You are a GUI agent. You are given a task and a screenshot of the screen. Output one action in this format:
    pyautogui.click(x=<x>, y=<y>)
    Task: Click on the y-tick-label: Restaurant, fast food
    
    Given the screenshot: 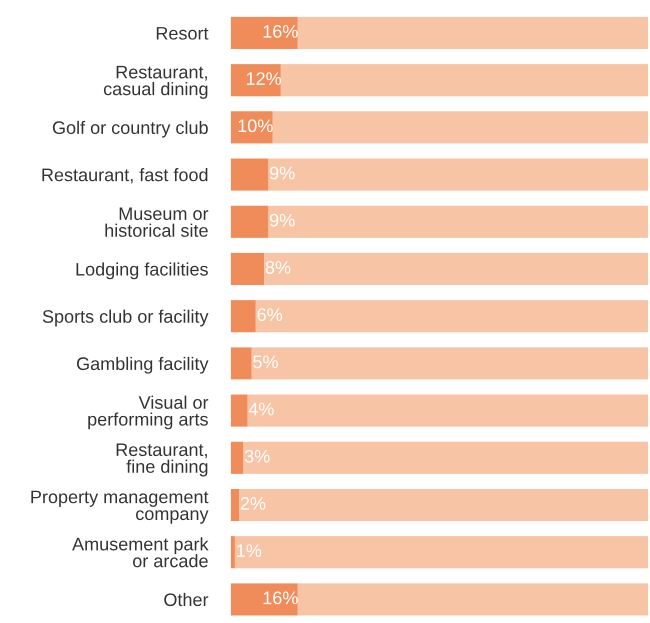 What is the action you would take?
    pyautogui.click(x=125, y=176)
    